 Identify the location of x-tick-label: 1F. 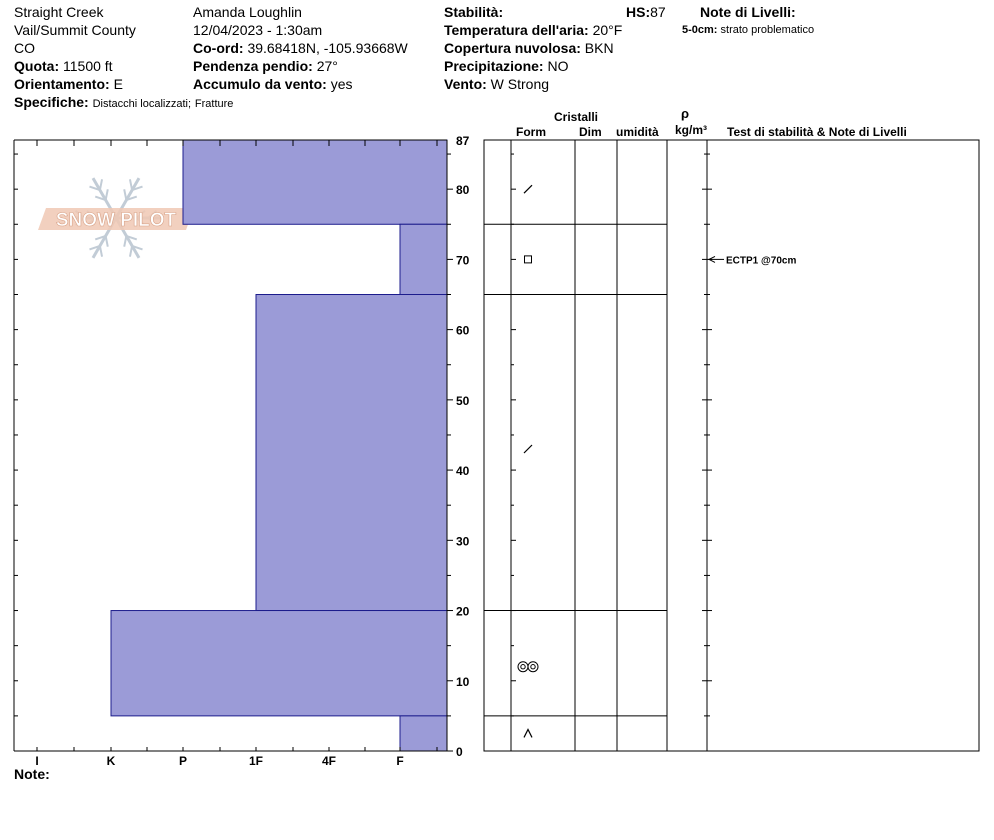
(256, 761).